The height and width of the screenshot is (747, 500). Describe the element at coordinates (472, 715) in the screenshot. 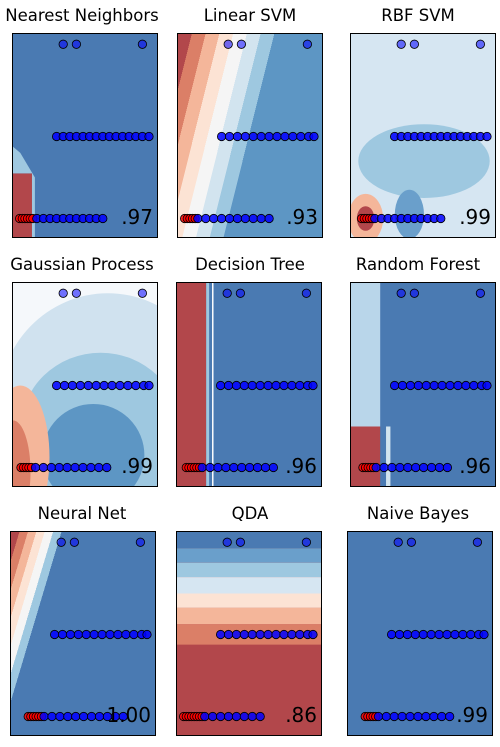

I see `accuracy-score: .99` at that location.